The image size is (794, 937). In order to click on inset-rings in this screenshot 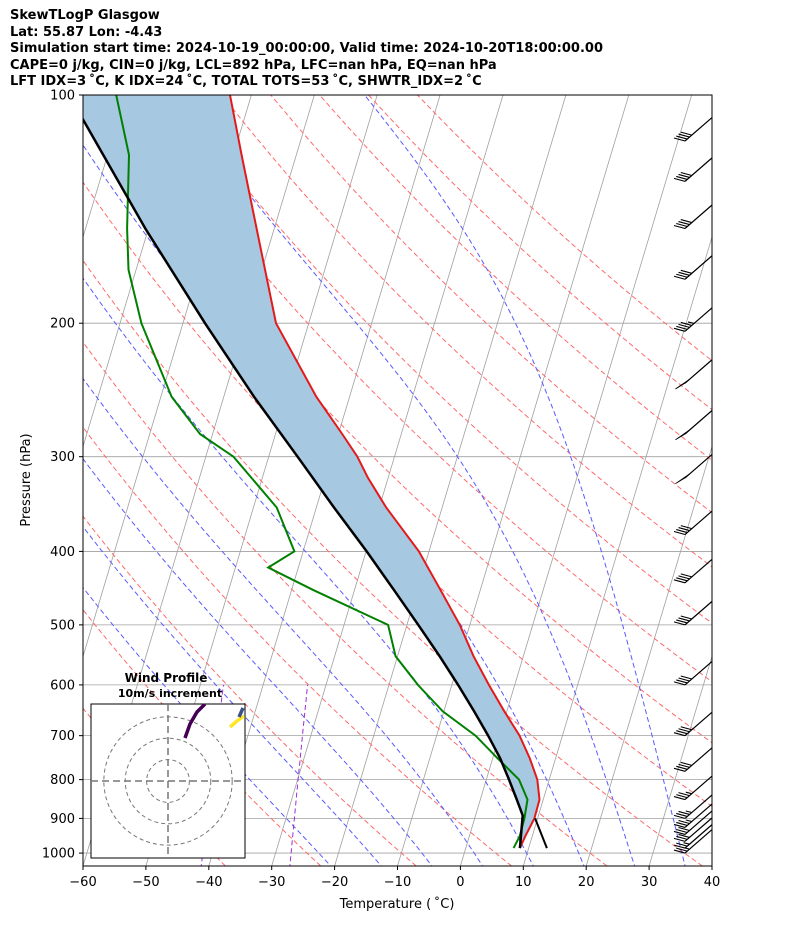, I will do `click(168, 781)`.